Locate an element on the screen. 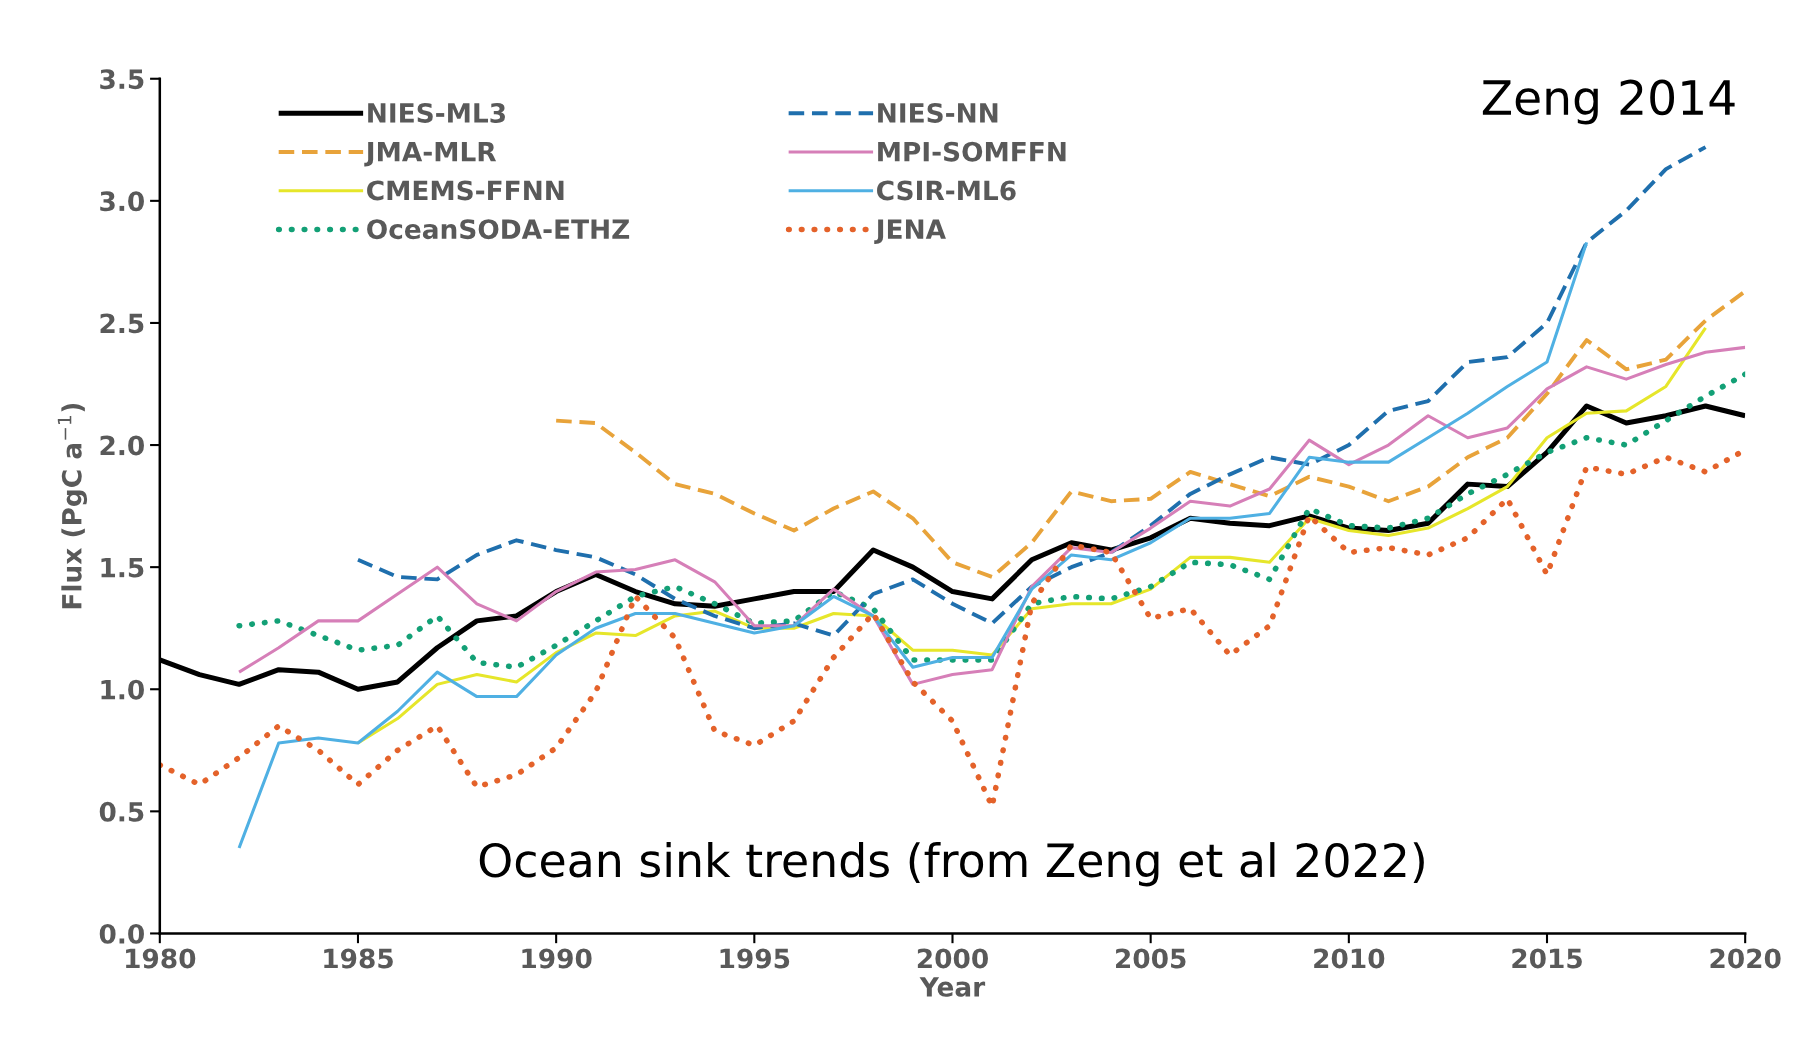  x-tick-label: 2000 is located at coordinates (952, 958).